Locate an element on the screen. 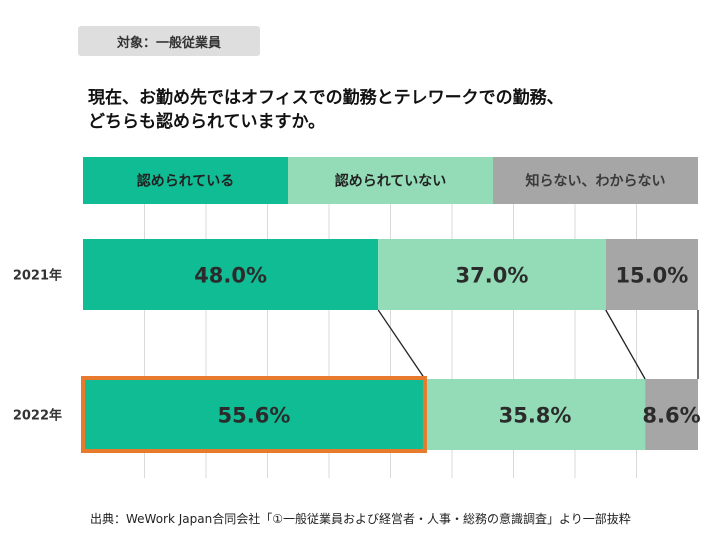 The height and width of the screenshot is (542, 720). question-line-2: どちらも認められていますか。 is located at coordinates (207, 122).